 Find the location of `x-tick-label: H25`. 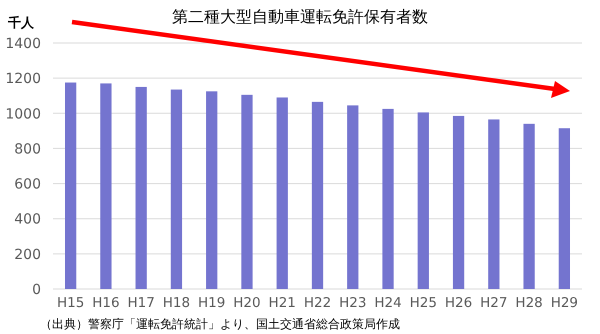

x-tick-label: H25 is located at coordinates (423, 303).